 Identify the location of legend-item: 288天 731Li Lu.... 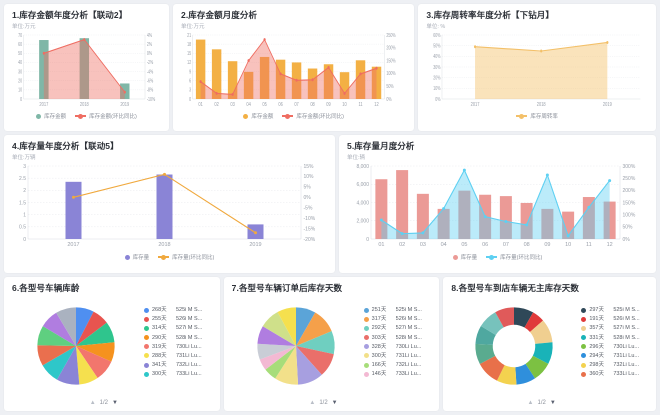
(178, 356).